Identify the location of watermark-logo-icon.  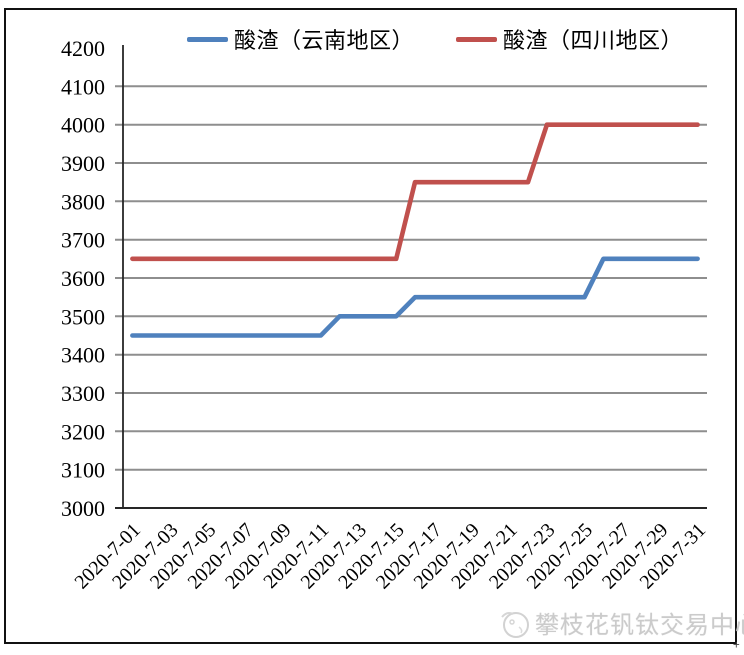
(515, 625).